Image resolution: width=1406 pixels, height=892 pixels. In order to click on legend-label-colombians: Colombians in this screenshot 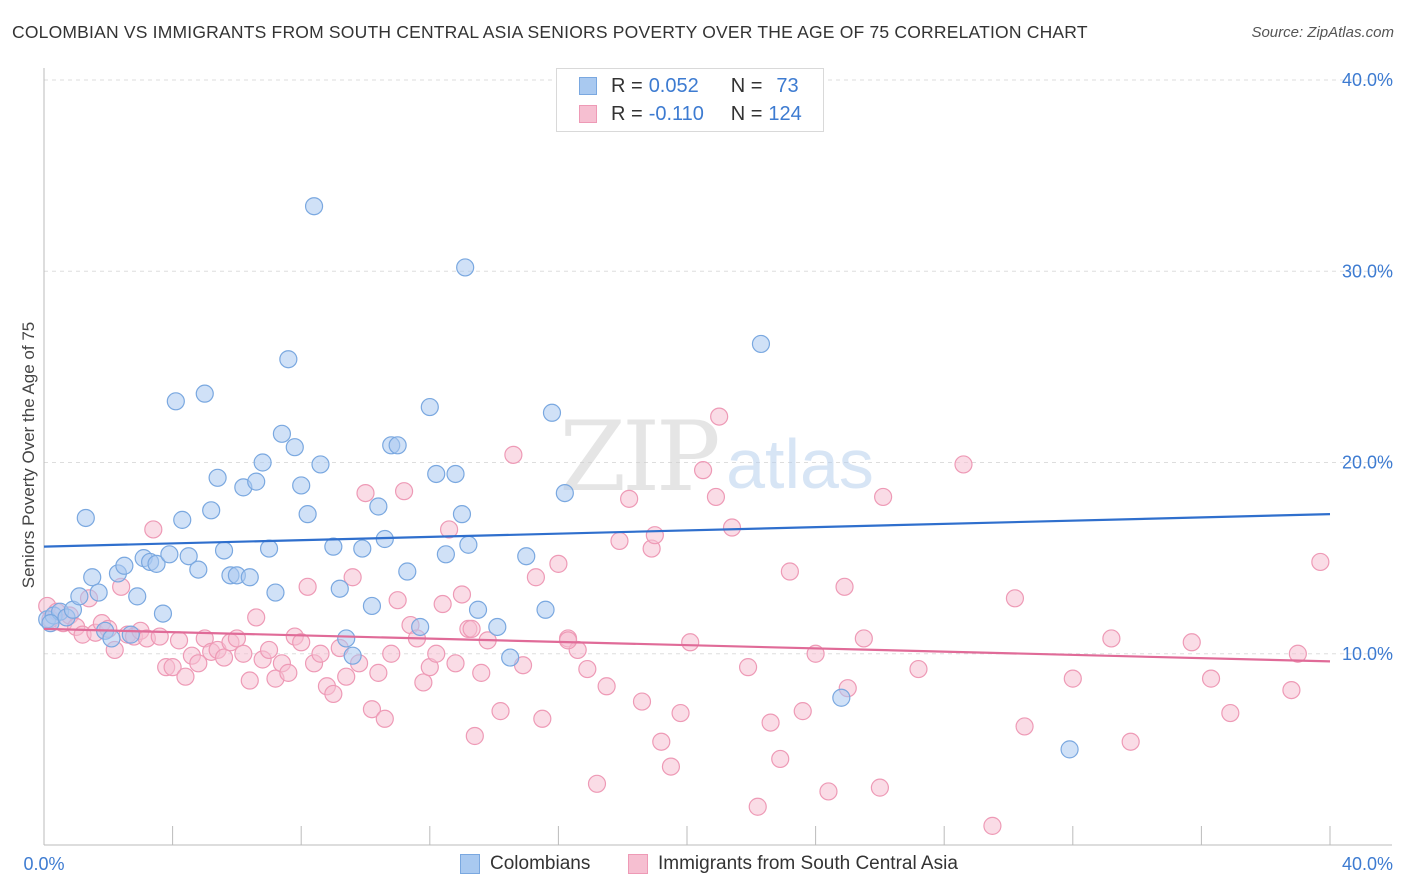, I will do `click(540, 863)`.